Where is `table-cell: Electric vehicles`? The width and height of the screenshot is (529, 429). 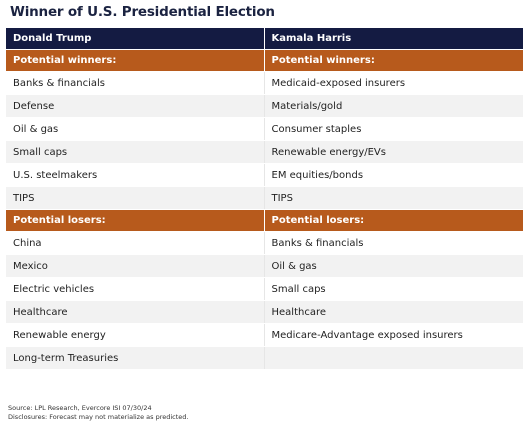 table-cell: Electric vehicles is located at coordinates (135, 289).